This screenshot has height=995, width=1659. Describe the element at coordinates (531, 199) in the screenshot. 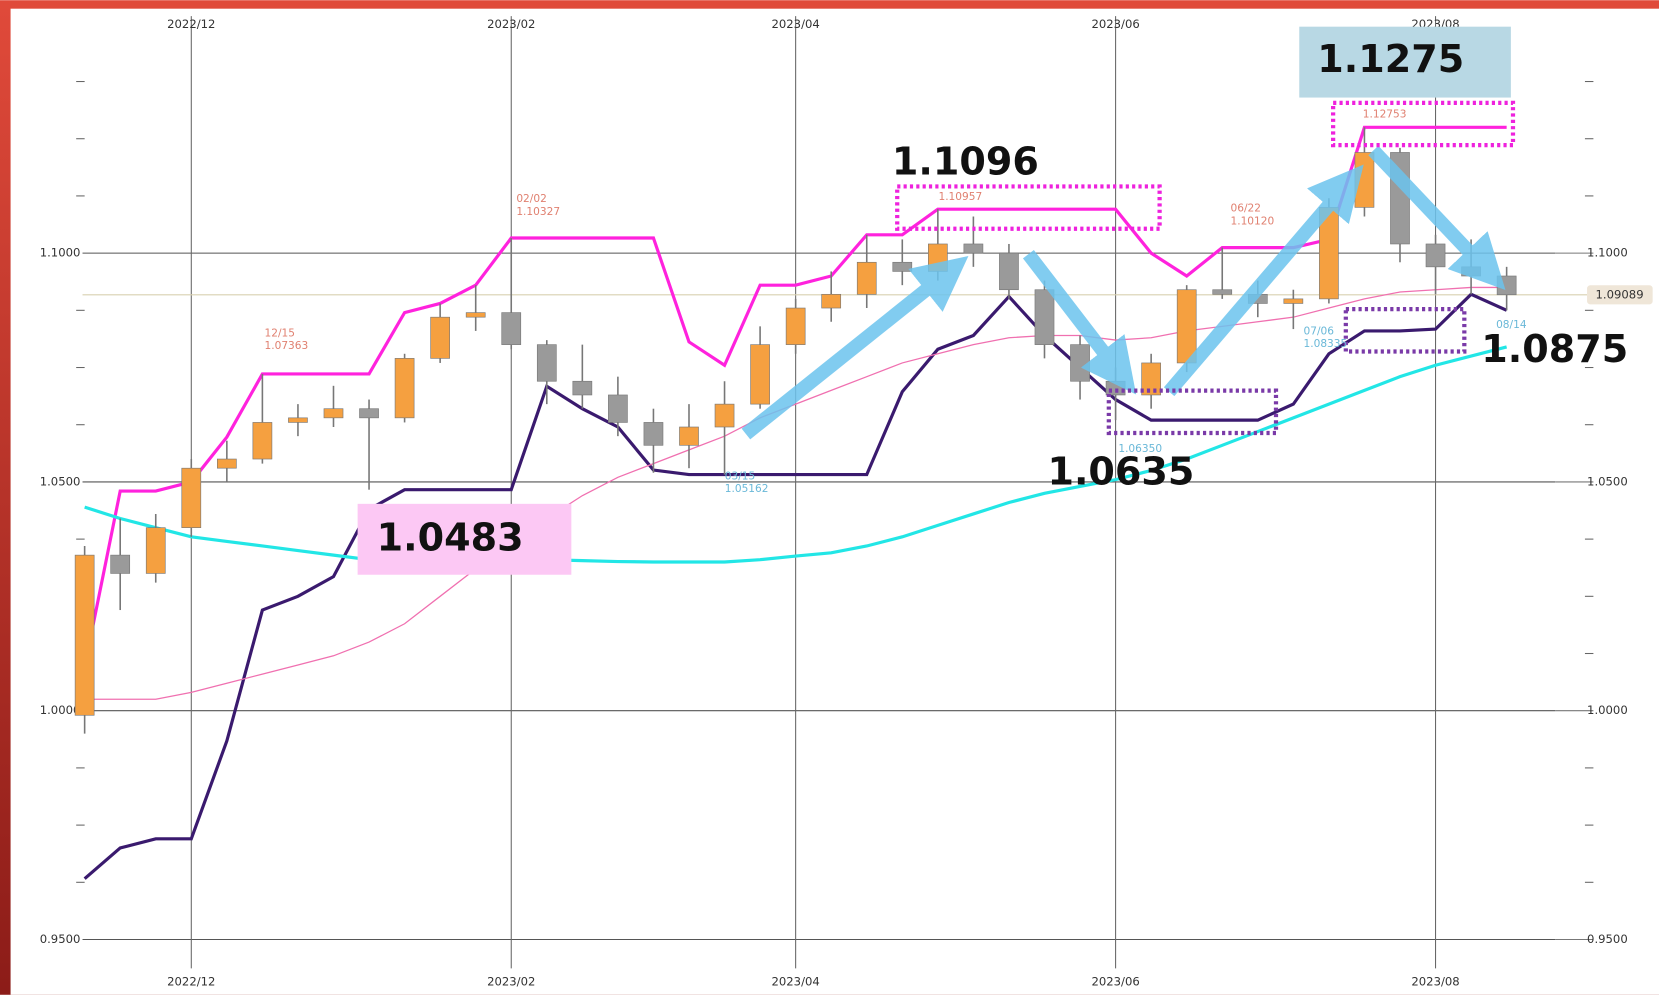

I see `point-date: 02/02` at that location.